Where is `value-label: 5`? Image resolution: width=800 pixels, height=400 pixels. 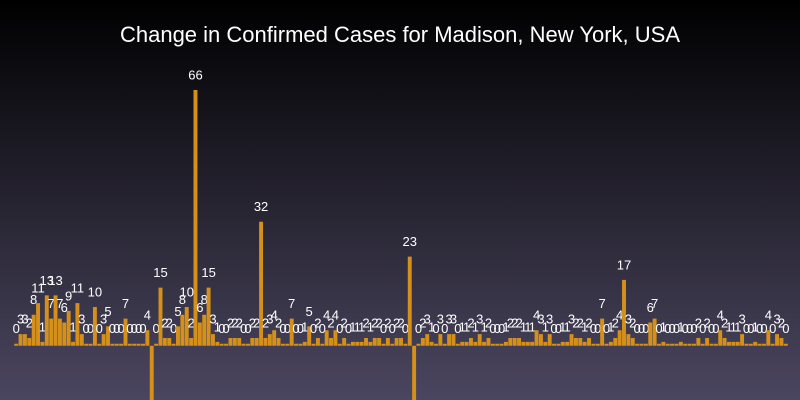 value-label: 5 is located at coordinates (177, 311).